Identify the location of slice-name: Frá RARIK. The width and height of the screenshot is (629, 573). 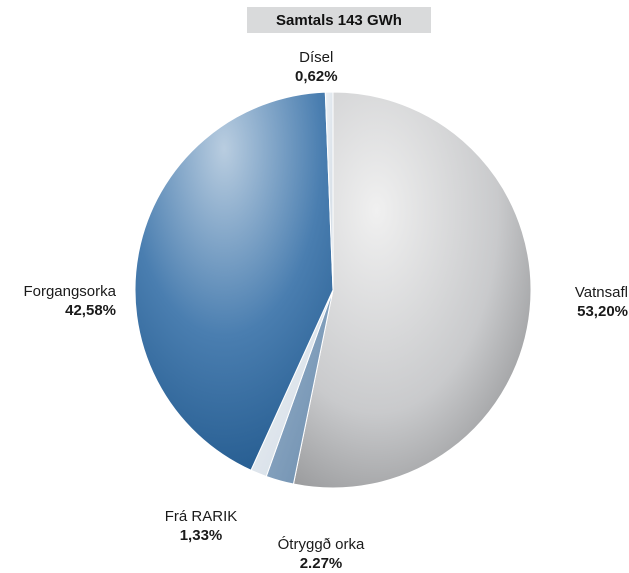
(201, 516).